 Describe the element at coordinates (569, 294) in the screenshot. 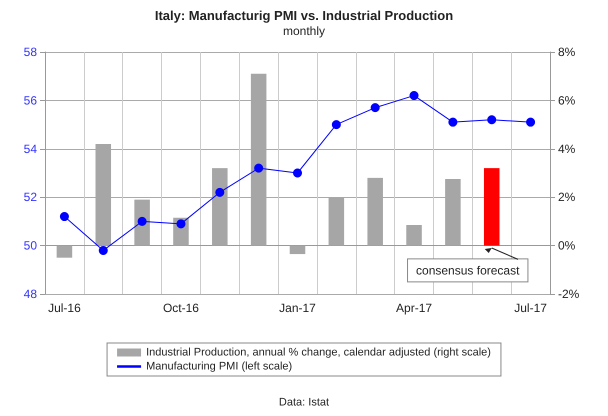

I see `y2-tick-label: -2%` at that location.